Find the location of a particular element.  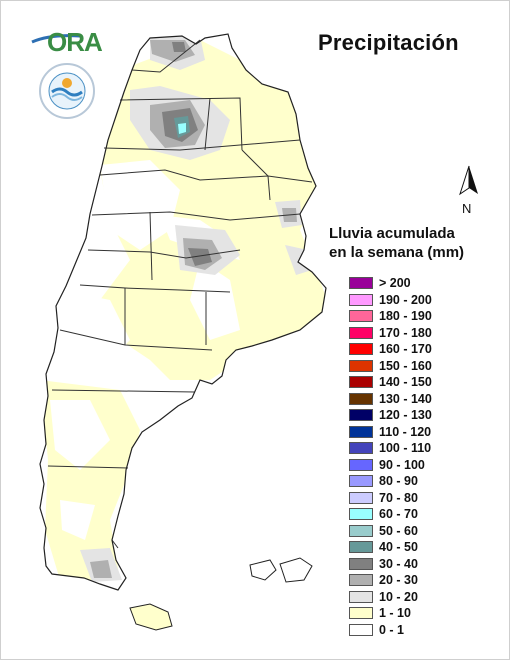

legend-item: 90 - 100 is located at coordinates (390, 465).